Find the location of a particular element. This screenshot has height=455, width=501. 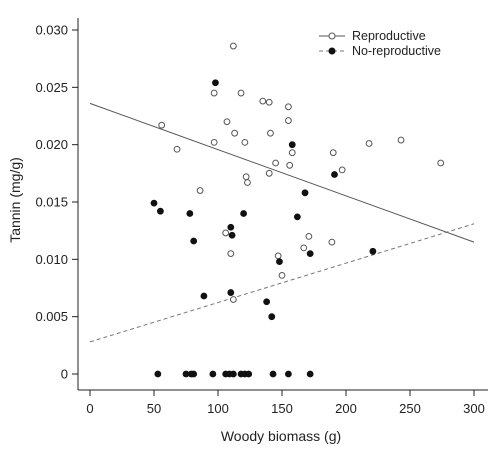

legend-label-no-reproductive: No-reproductive is located at coordinates (396, 51).